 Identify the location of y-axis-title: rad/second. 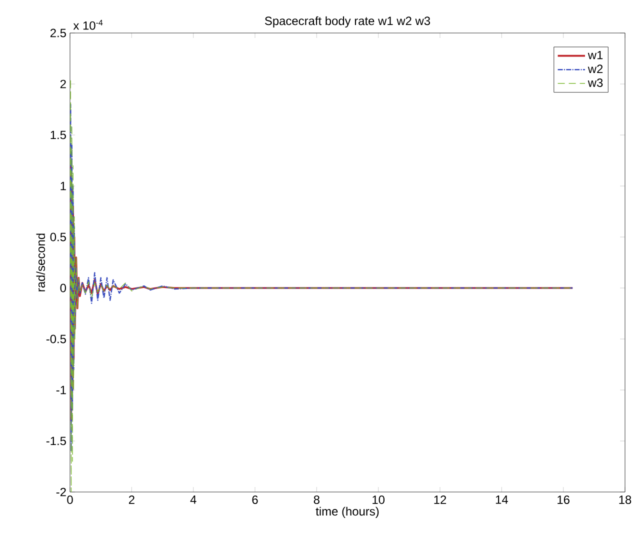
(41, 263).